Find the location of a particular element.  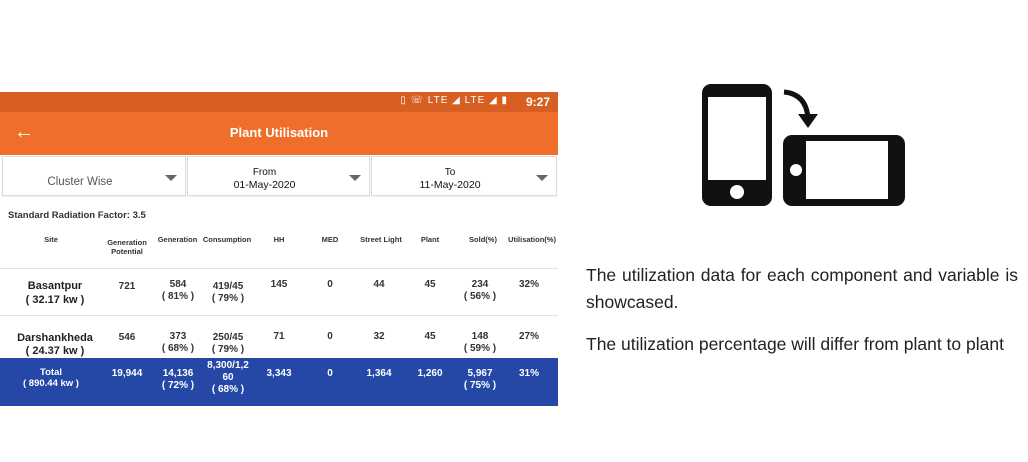

from-caption: From is located at coordinates (264, 172).